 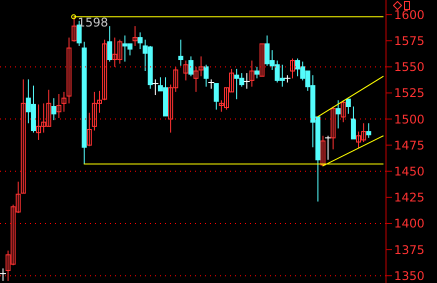 I want to click on y-tick-label: 1525, so click(x=409, y=93).